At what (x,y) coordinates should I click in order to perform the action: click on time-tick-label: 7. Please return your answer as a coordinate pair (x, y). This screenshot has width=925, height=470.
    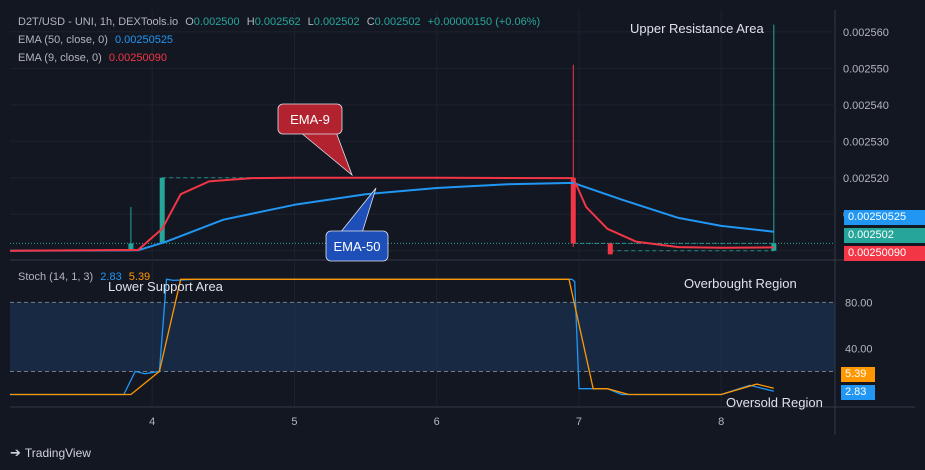
    Looking at the image, I should click on (579, 422).